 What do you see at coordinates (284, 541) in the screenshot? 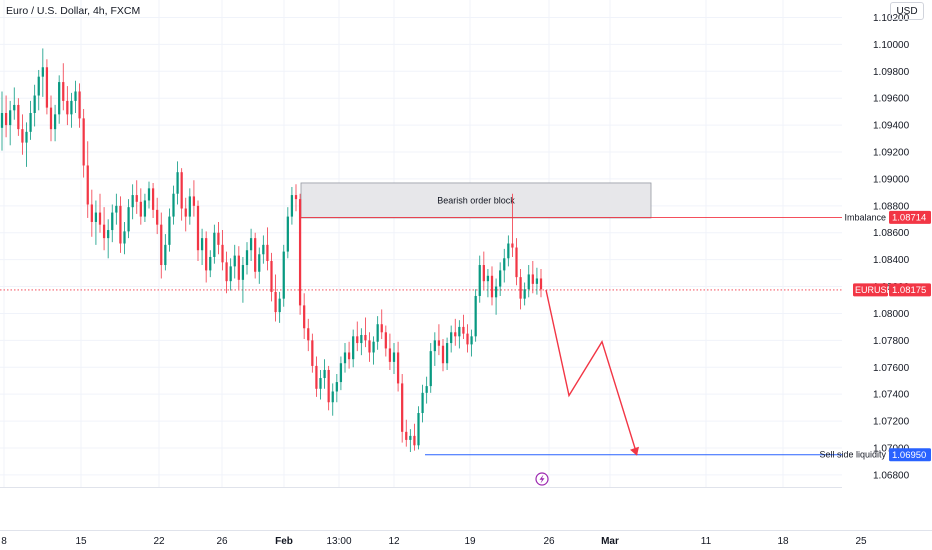
I see `time-tick-label: Feb` at bounding box center [284, 541].